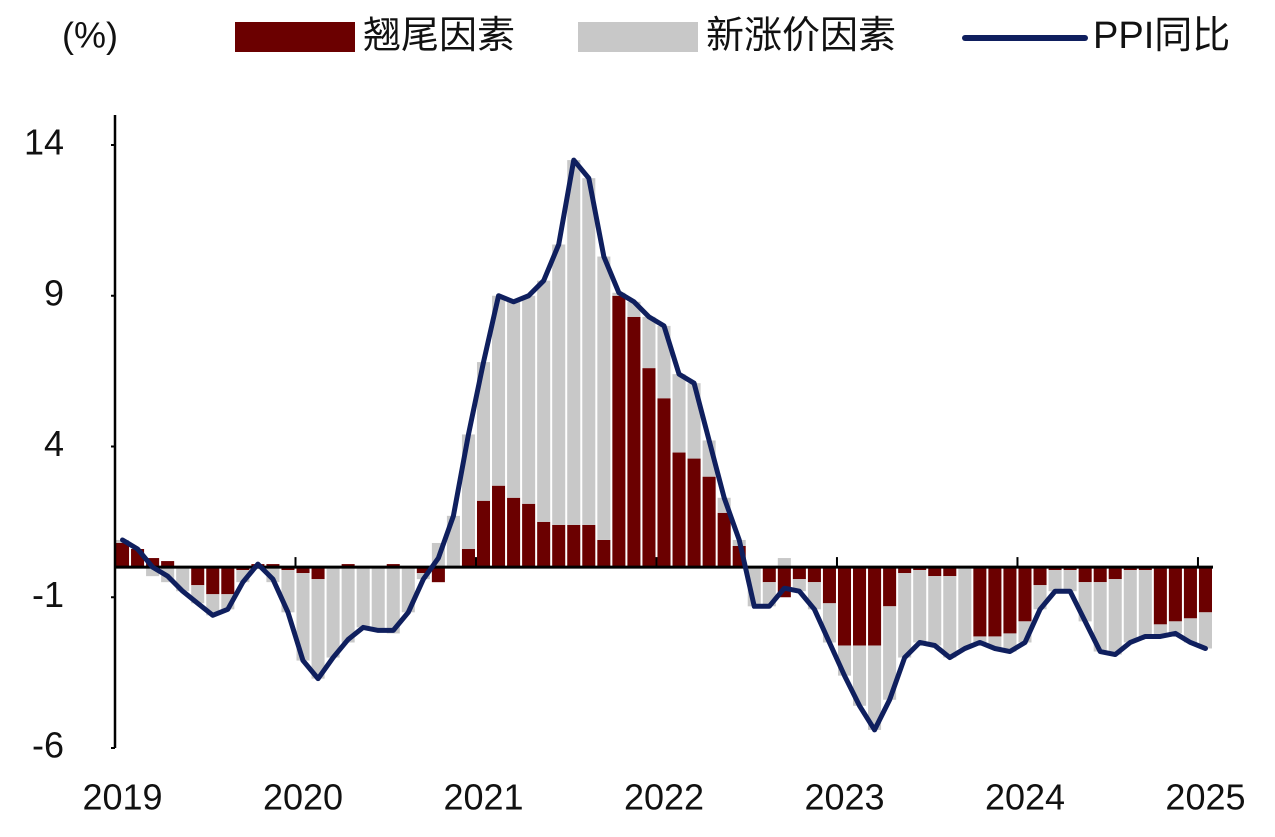 This screenshot has height=837, width=1275. What do you see at coordinates (844, 797) in the screenshot?
I see `x-tick-label: 2023` at bounding box center [844, 797].